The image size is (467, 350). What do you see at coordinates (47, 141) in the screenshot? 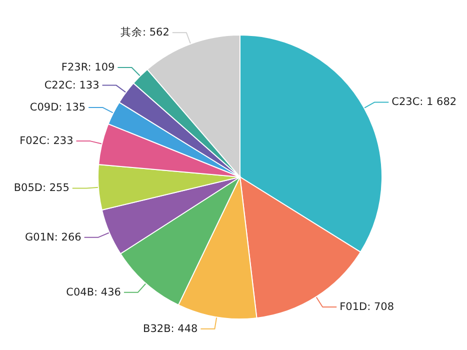
I see `slice-label: F02C: 233` at bounding box center [47, 141].